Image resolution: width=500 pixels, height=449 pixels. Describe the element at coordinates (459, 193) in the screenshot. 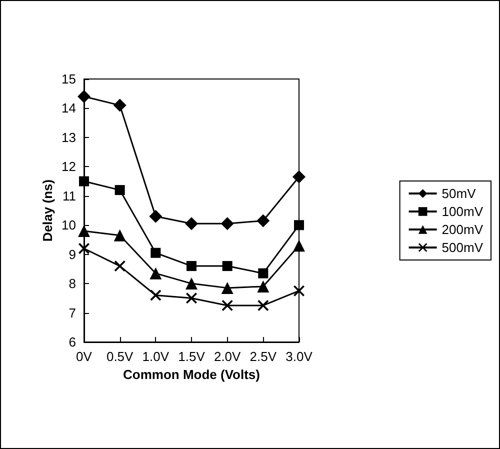

I see `legend-label: 50mV` at that location.